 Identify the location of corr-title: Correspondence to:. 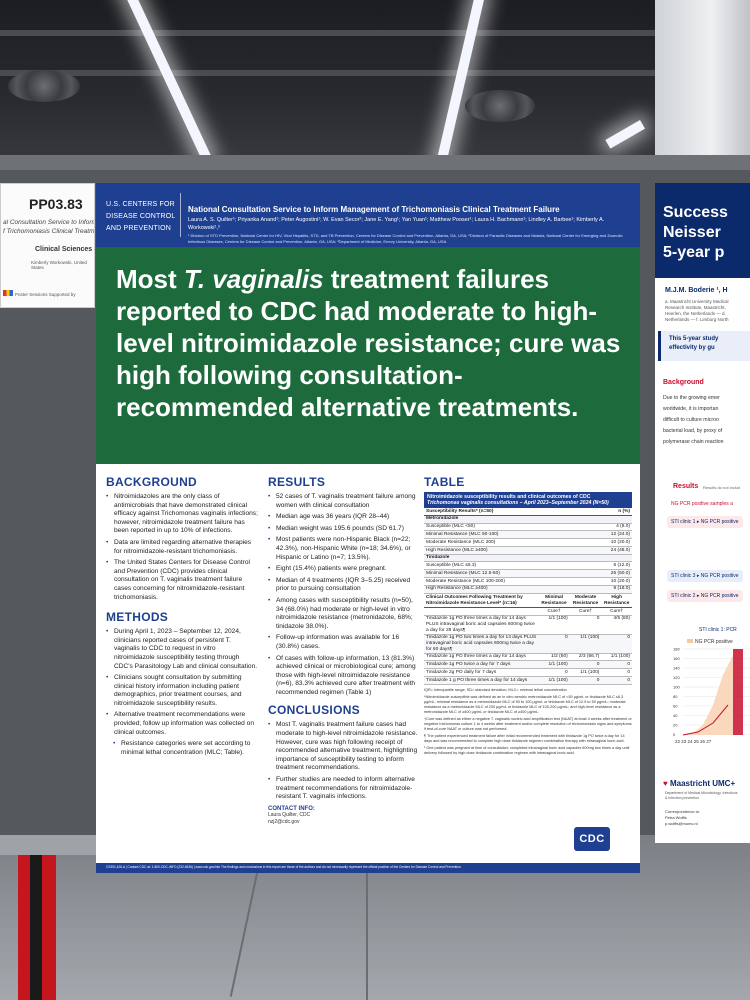
(683, 811).